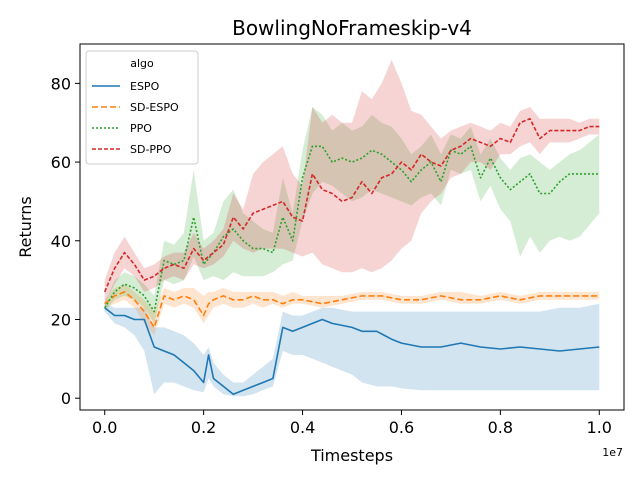  I want to click on y-tick-label: 40, so click(61, 241).